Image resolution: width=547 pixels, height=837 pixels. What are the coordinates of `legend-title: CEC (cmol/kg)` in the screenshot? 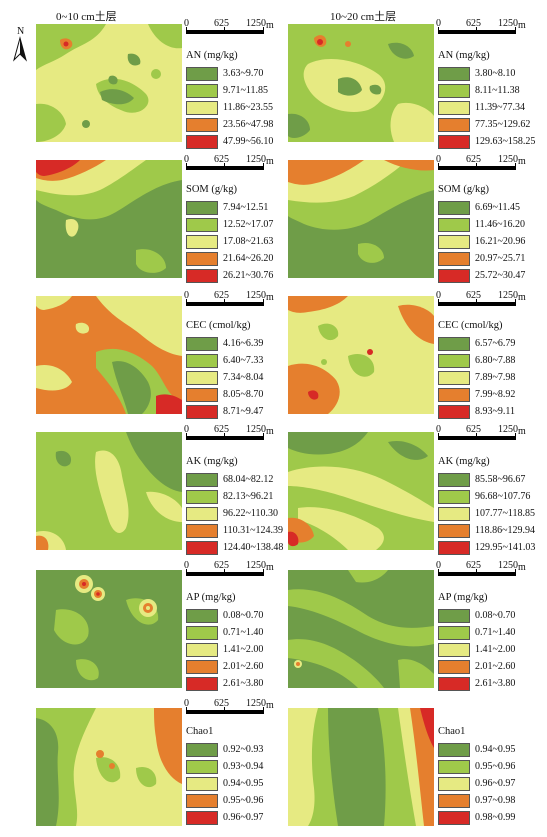 It's located at (470, 325).